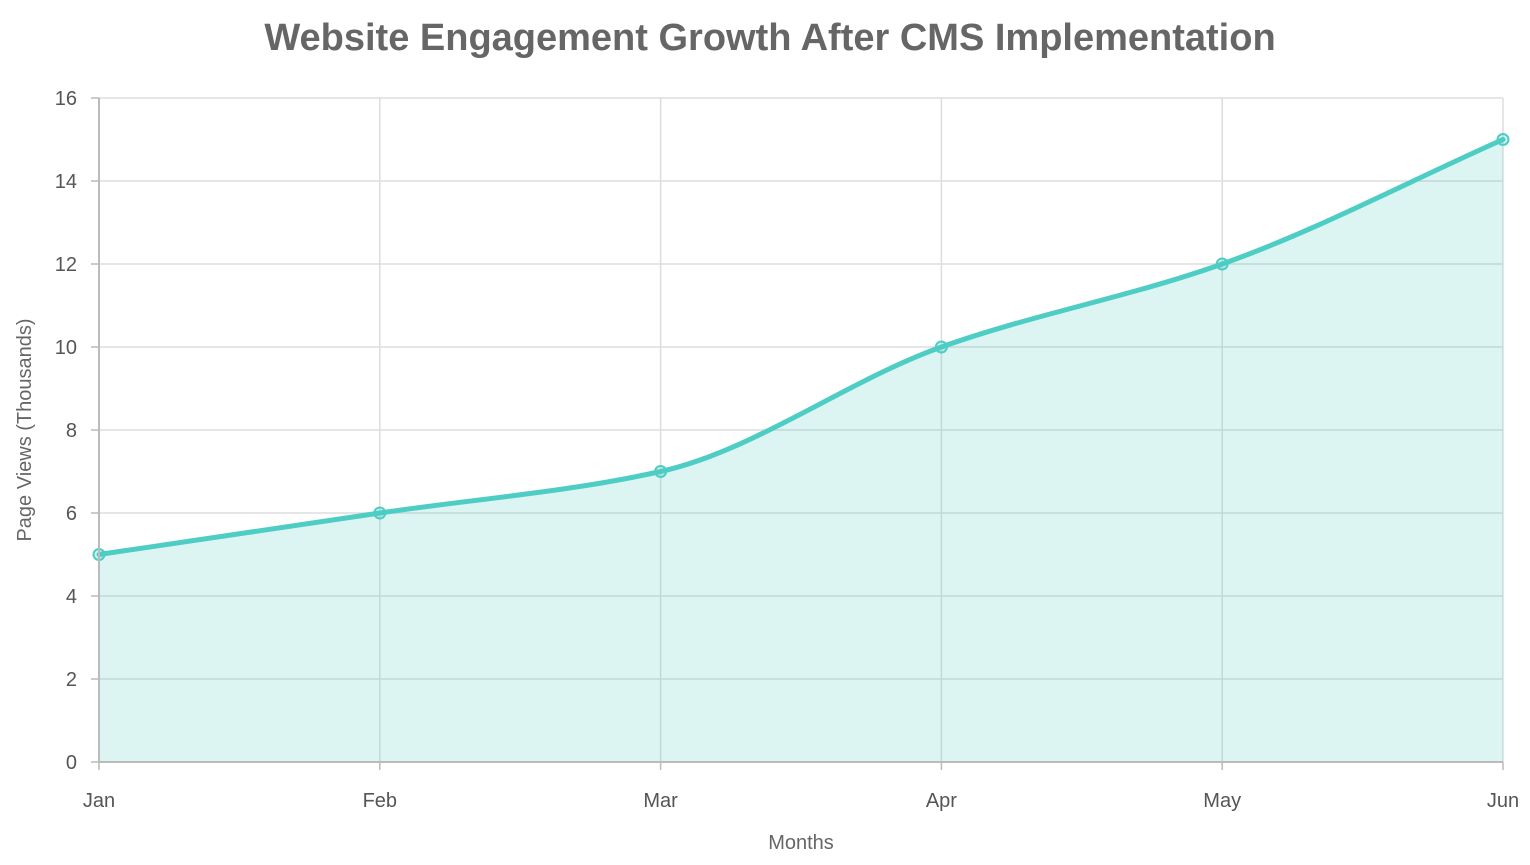  What do you see at coordinates (380, 801) in the screenshot?
I see `x-tick-label: Feb` at bounding box center [380, 801].